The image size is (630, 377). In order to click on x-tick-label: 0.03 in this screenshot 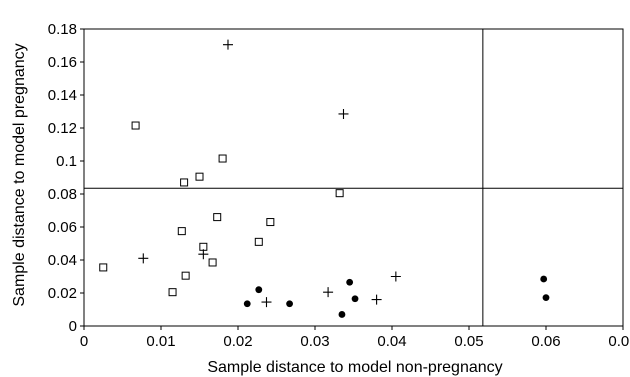, I will do `click(314, 341)`.